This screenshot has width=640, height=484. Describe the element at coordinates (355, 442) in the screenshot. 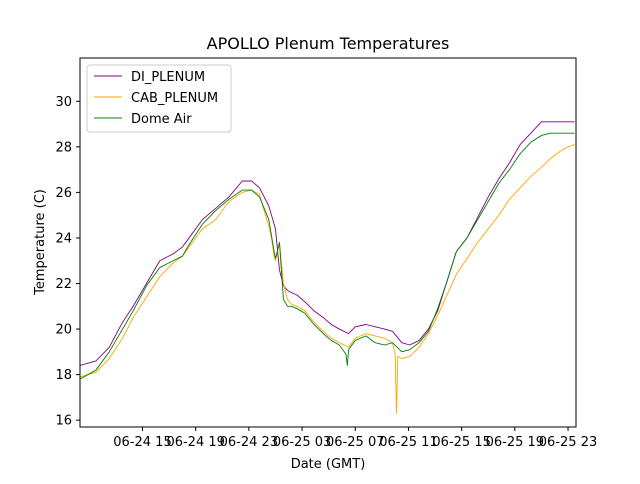

I see `x-tick-label: 06-25 07` at that location.